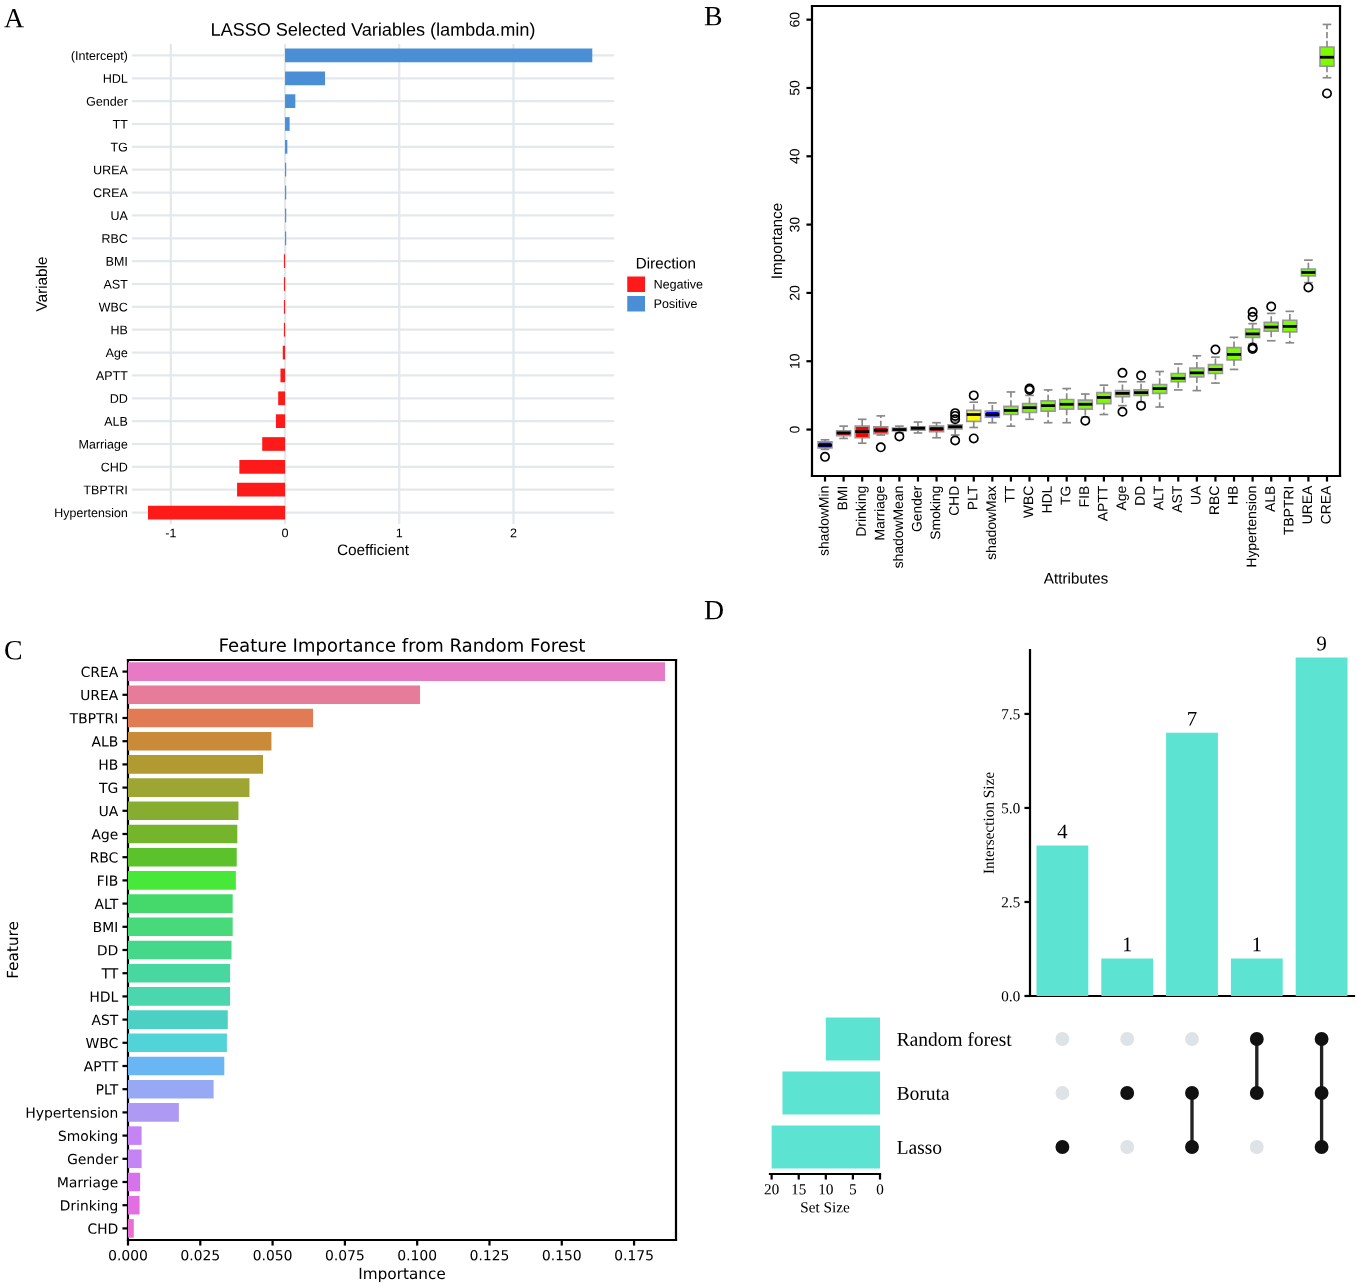 The width and height of the screenshot is (1358, 1288). Describe the element at coordinates (1192, 718) in the screenshot. I see `data-label: 7` at that location.